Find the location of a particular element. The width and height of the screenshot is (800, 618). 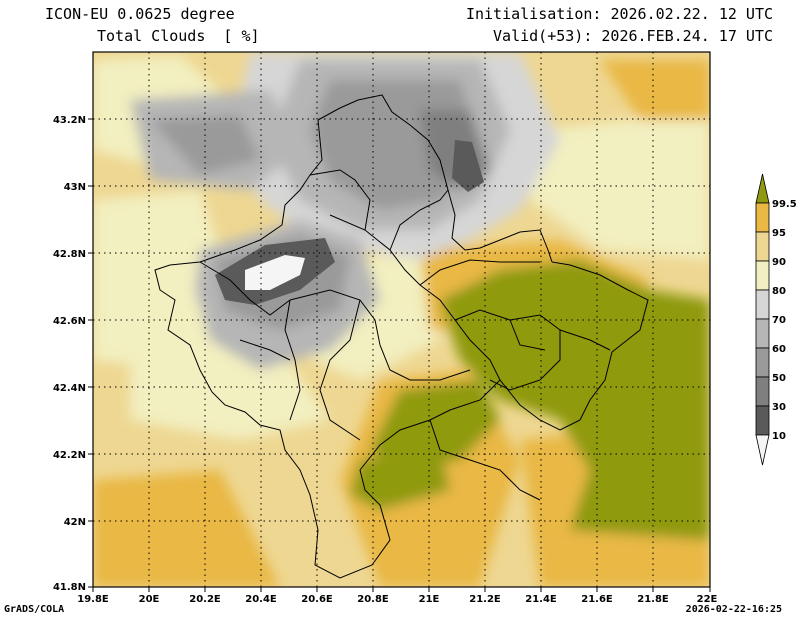

colorbar is located at coordinates (762, 319).